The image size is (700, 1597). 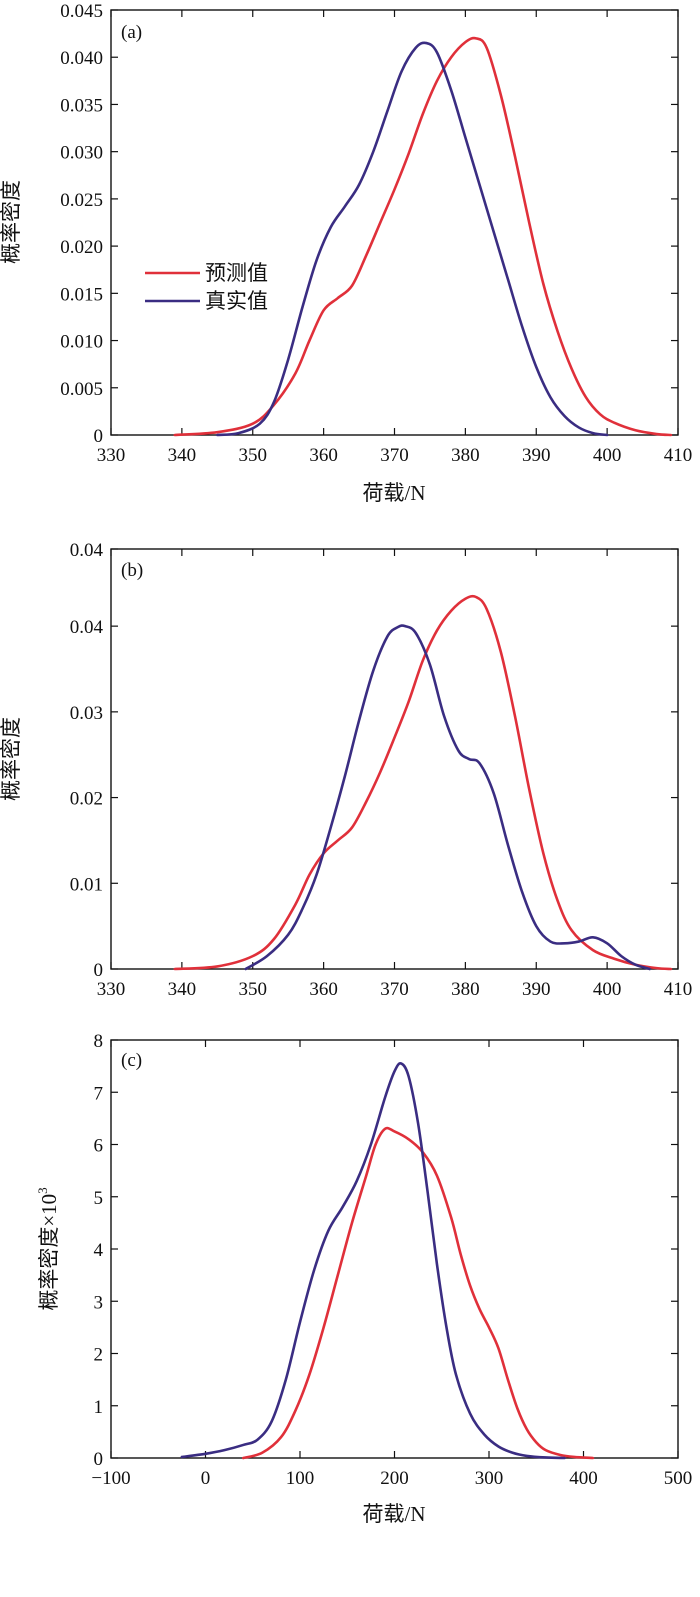 What do you see at coordinates (86, 884) in the screenshot?
I see `y-tick-label: 0.01` at bounding box center [86, 884].